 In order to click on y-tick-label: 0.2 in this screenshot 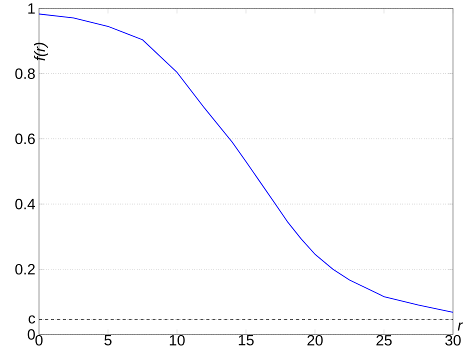, I will do `click(25, 269)`.